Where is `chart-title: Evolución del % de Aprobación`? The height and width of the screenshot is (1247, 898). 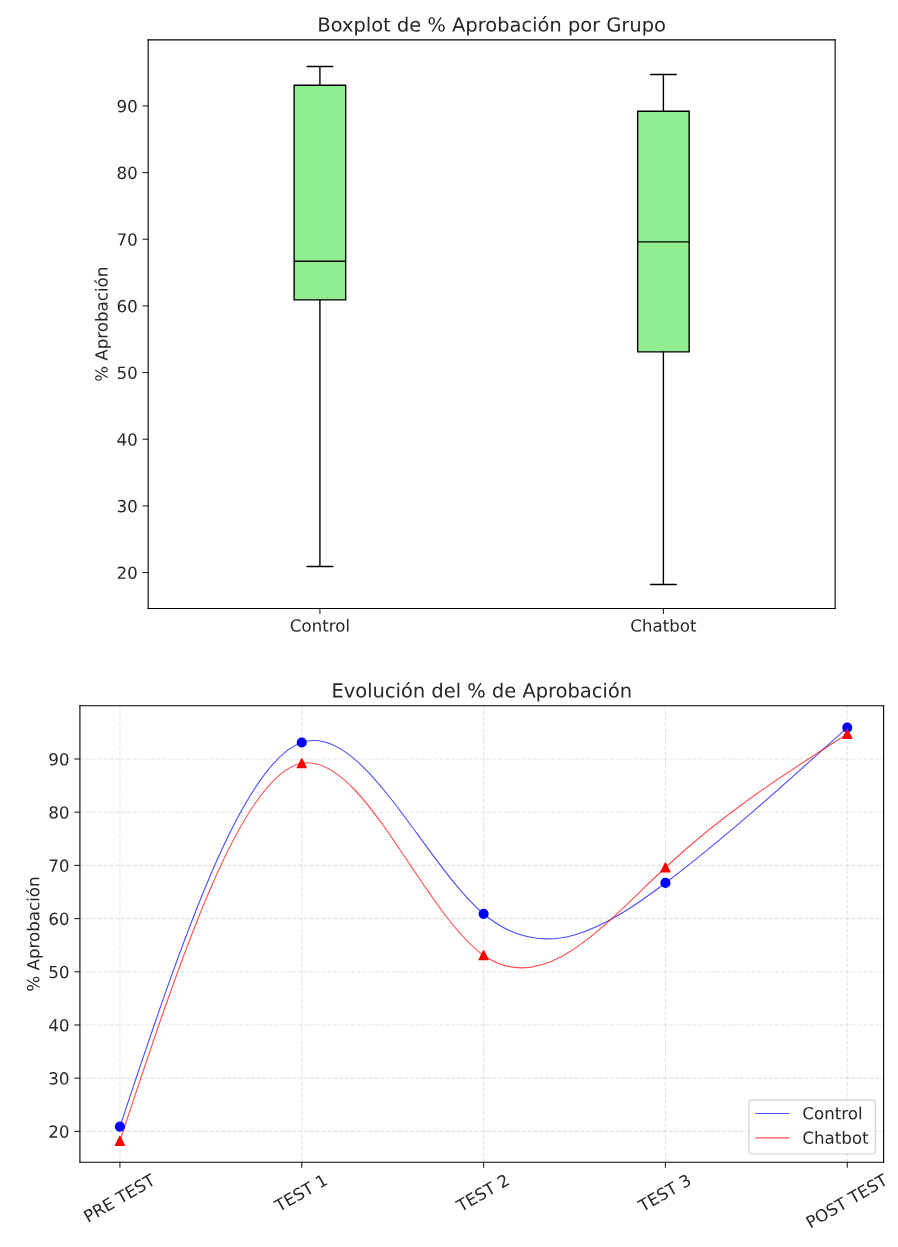 chart-title: Evolución del % de Aprobación is located at coordinates (482, 691).